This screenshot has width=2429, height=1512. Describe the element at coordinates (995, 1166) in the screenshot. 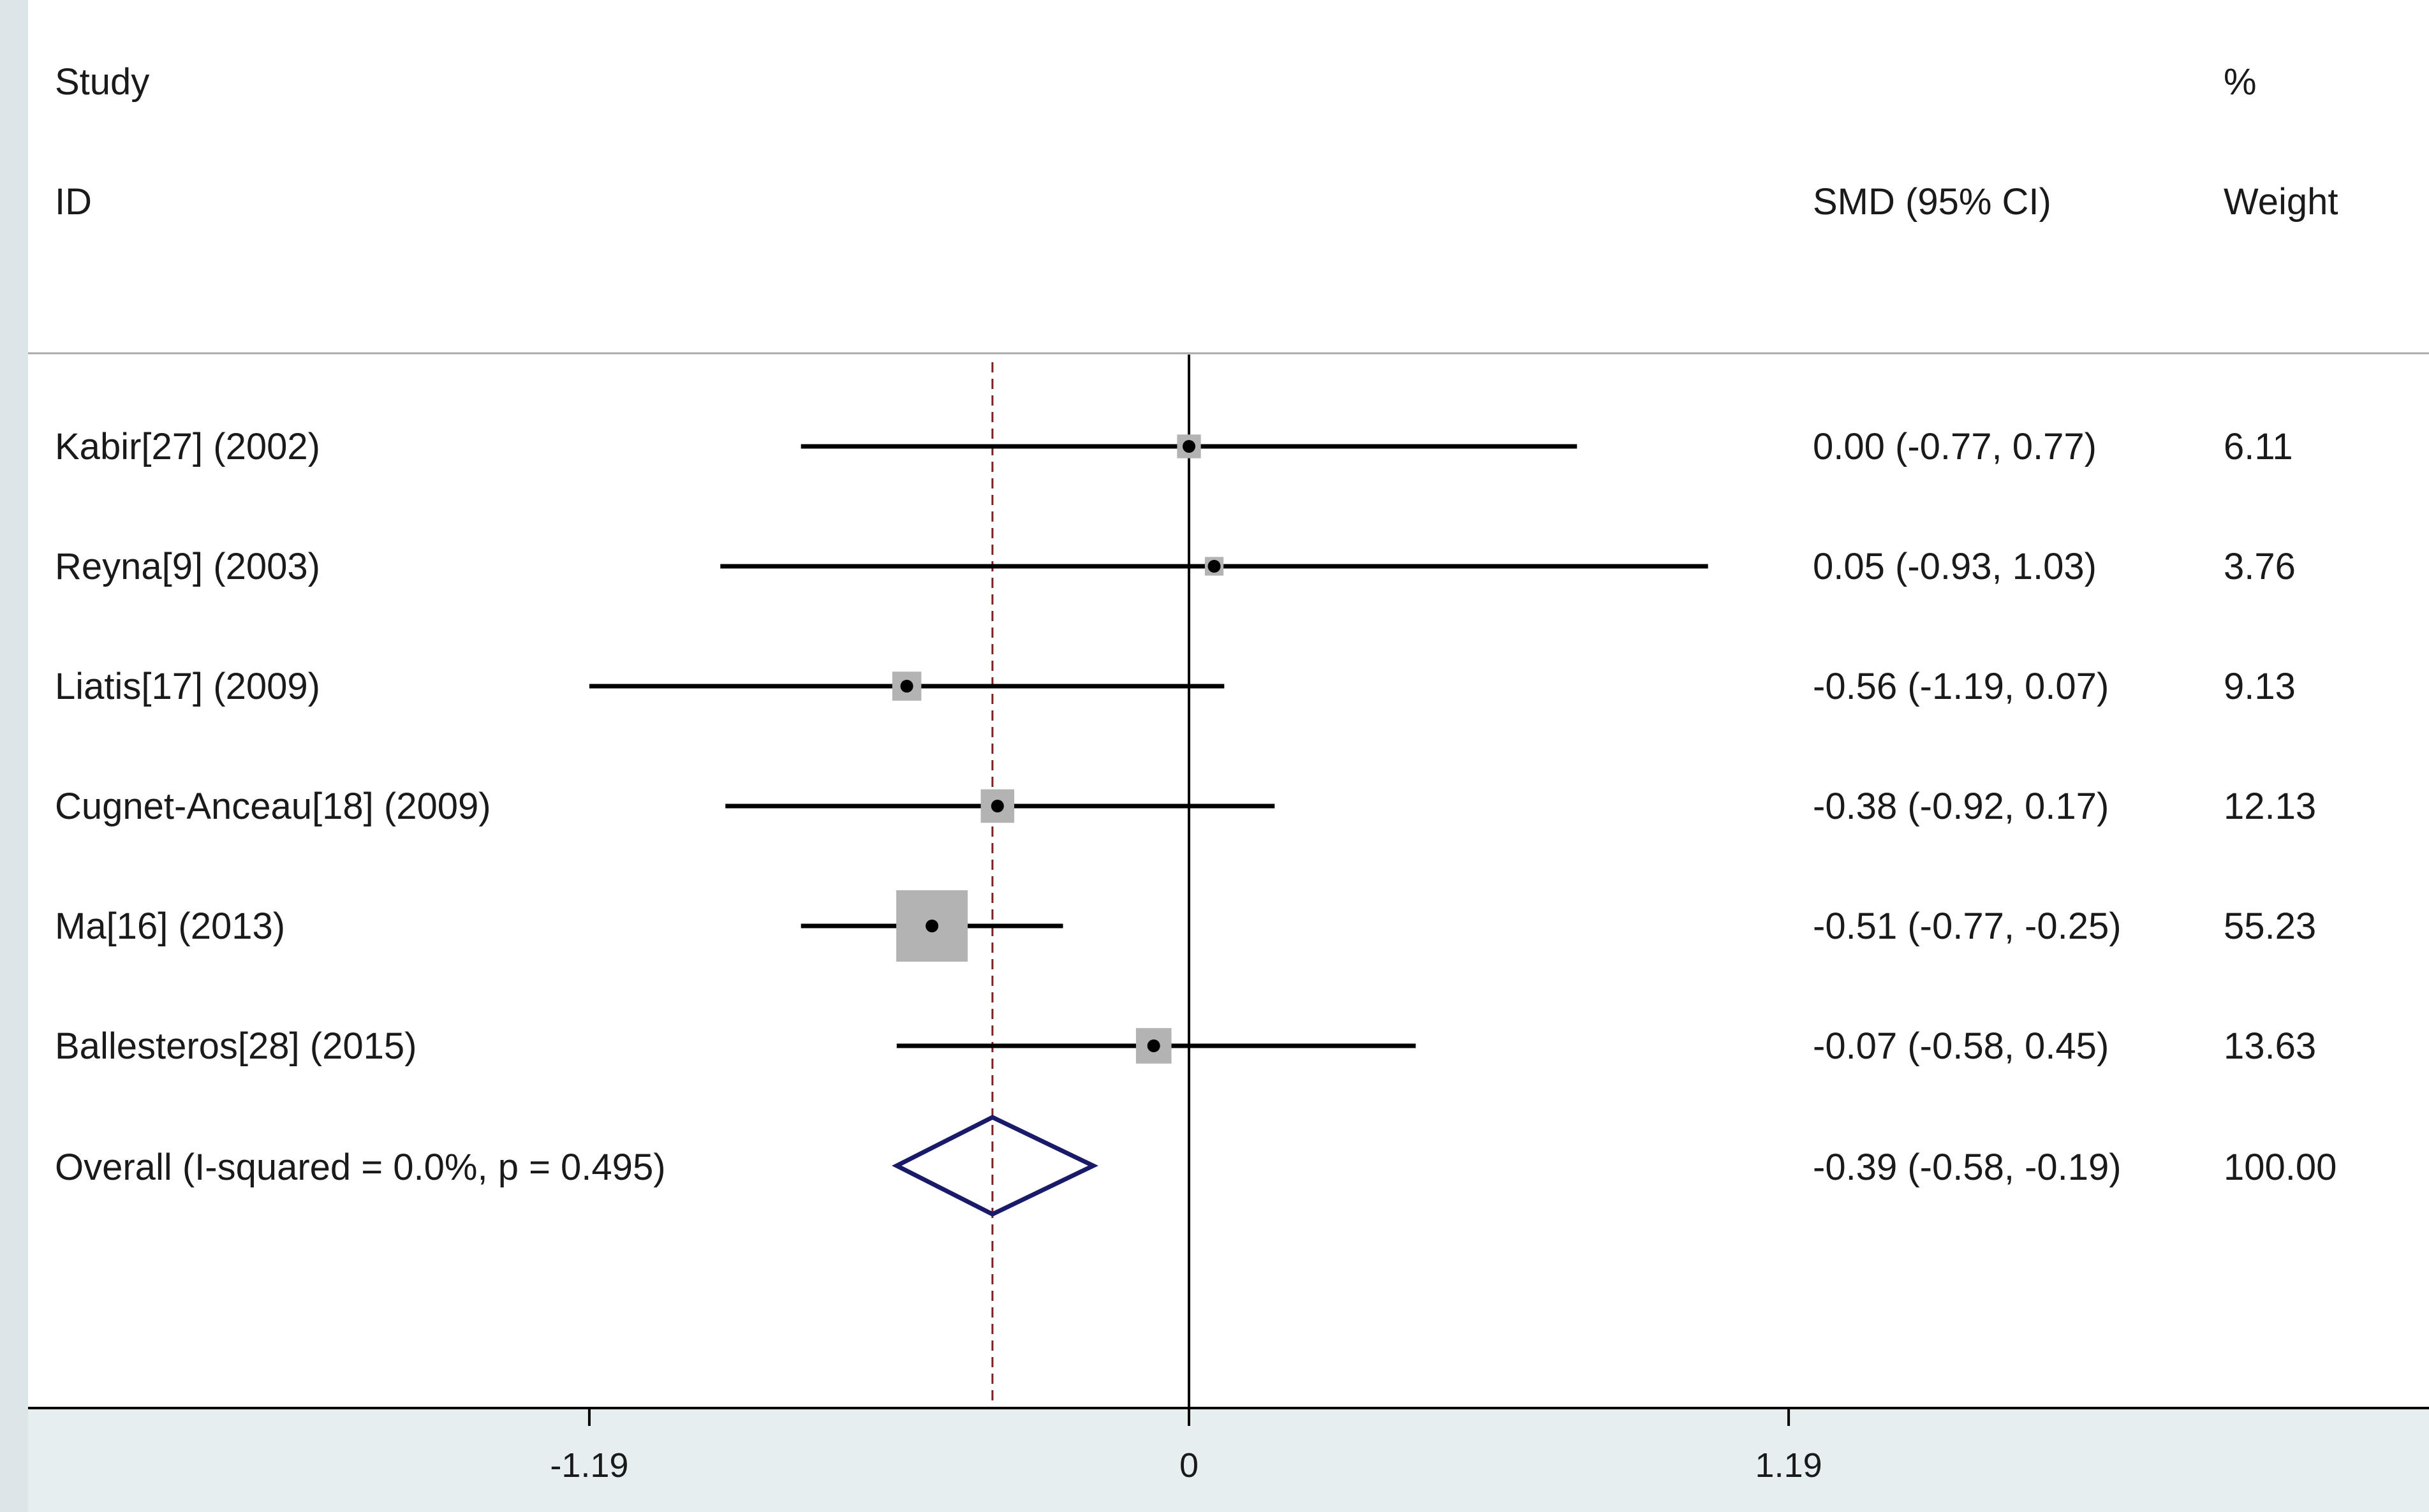

I see `overall-diamond` at that location.